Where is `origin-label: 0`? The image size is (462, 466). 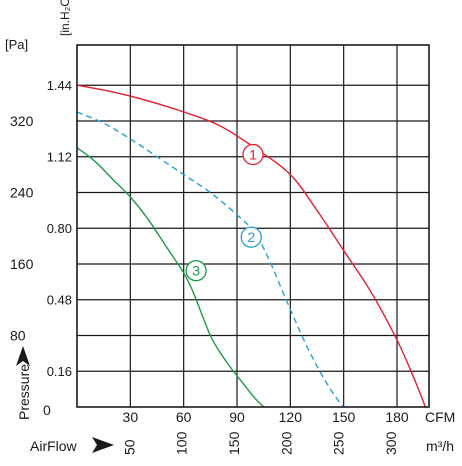
origin-label: 0 is located at coordinates (47, 410).